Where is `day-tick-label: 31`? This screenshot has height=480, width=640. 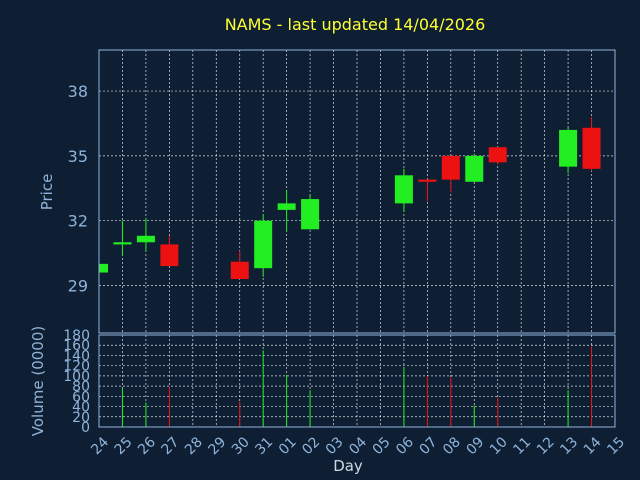 day-tick-label: 31 is located at coordinates (264, 446).